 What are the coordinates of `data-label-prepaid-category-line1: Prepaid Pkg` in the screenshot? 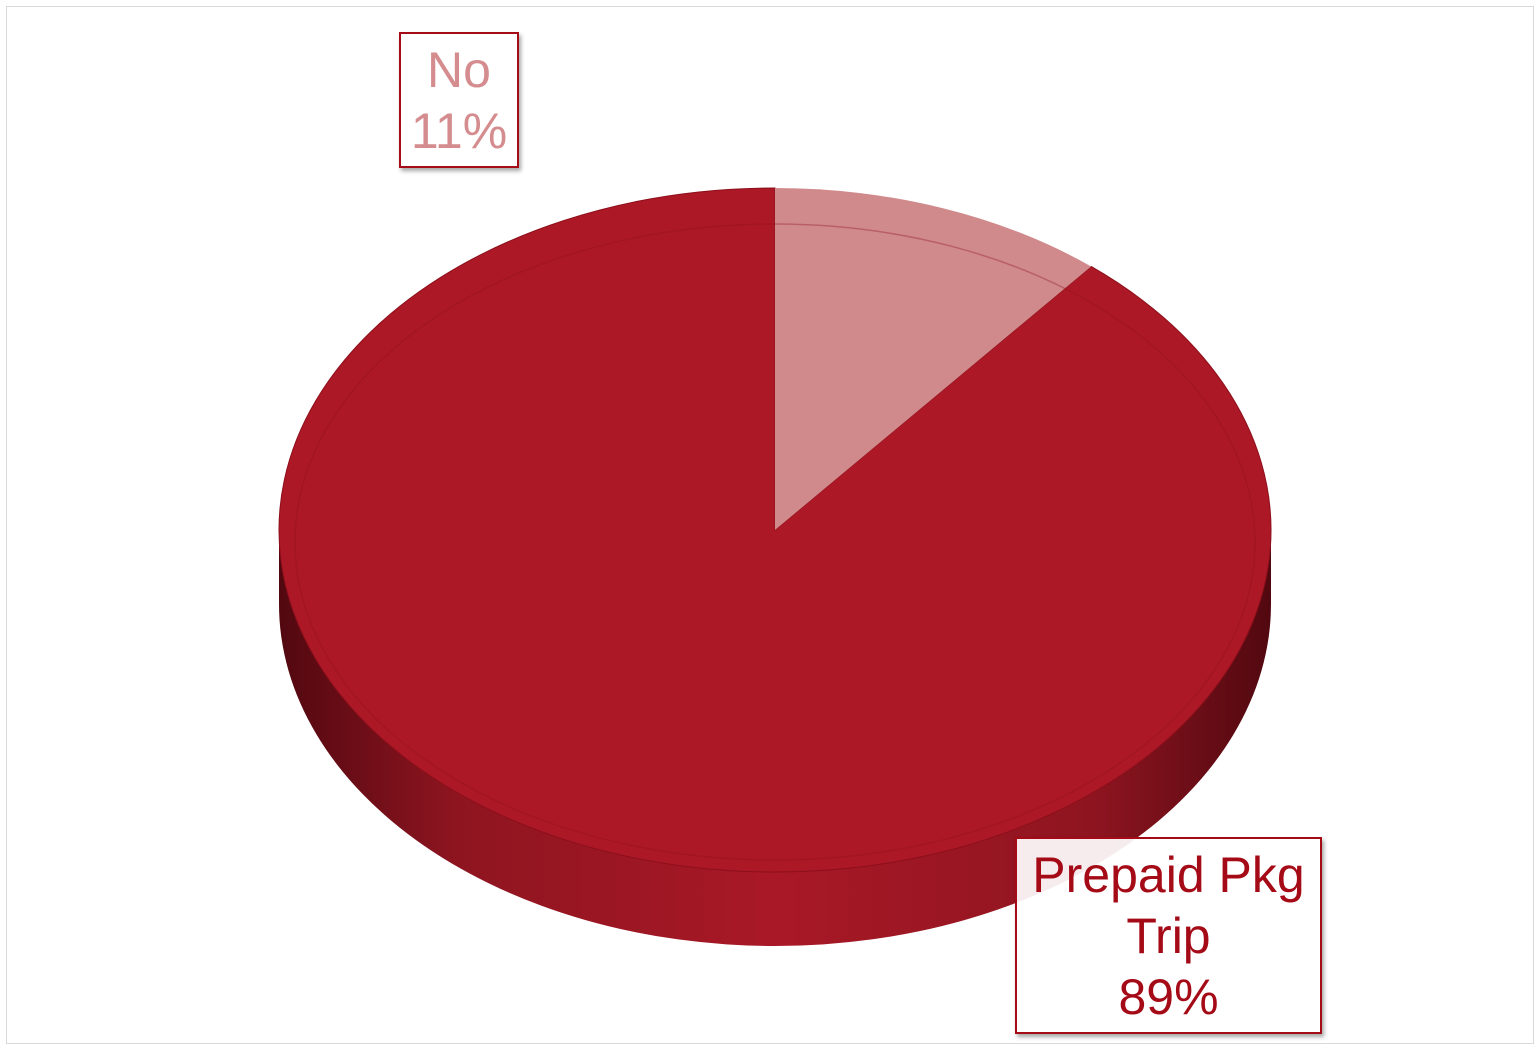 It's located at (1168, 875).